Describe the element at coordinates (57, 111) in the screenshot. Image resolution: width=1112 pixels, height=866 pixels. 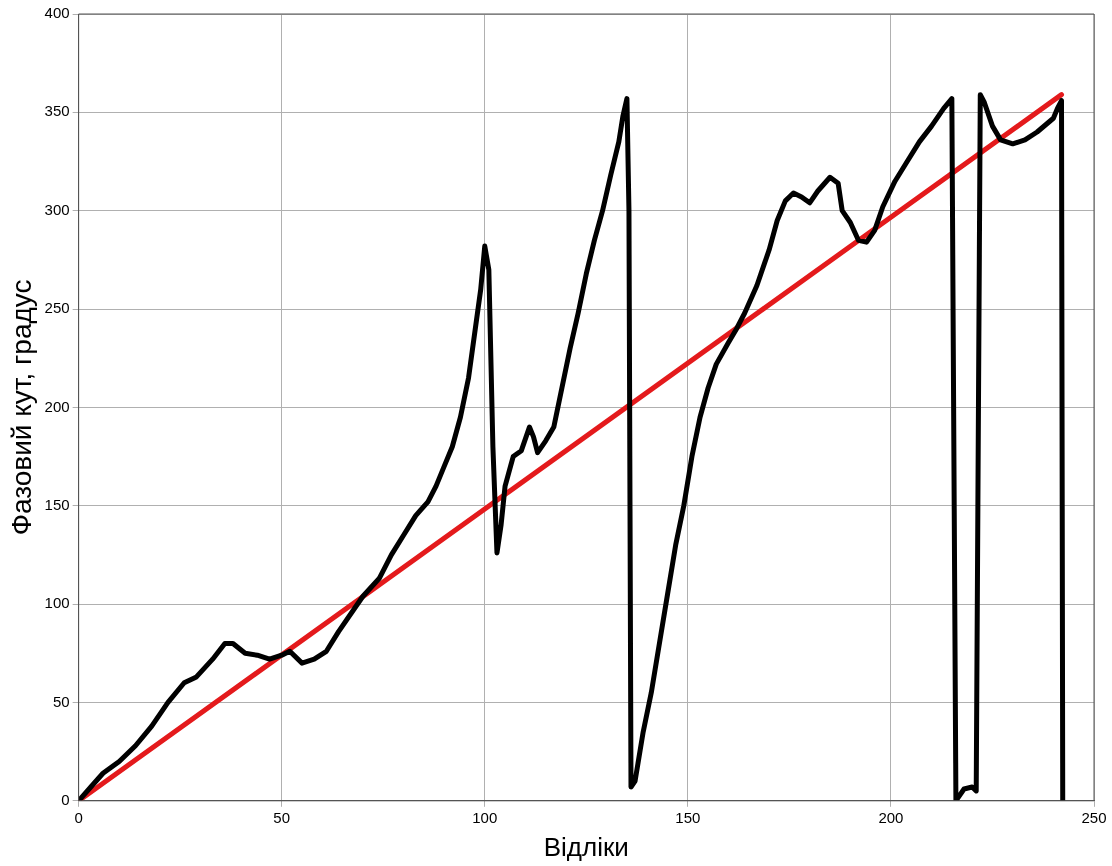
I see `y-tick-label: 350` at that location.